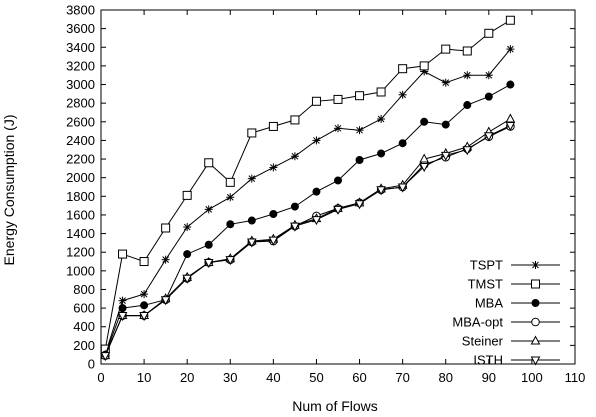 This screenshot has width=596, height=417. Describe the element at coordinates (517, 303) in the screenshot. I see `legend-item-mba: MBA` at that location.